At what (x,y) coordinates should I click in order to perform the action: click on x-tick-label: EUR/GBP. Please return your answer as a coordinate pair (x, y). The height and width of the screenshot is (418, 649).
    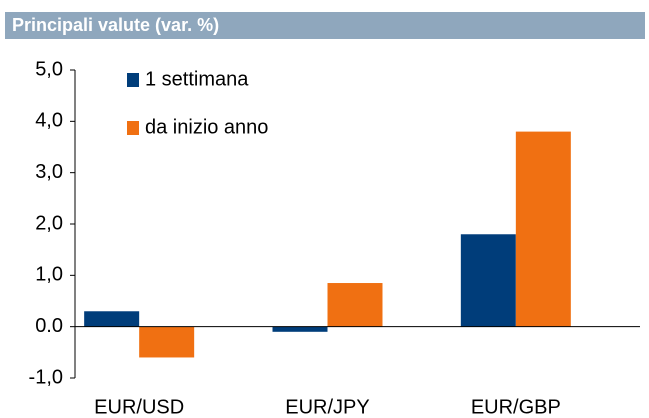
    Looking at the image, I should click on (516, 407).